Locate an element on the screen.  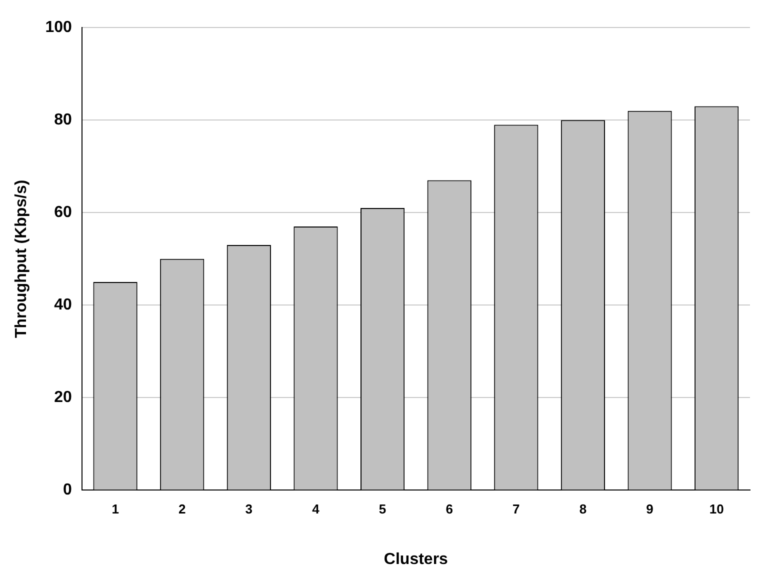
y-tick-label: 100 is located at coordinates (58, 27).